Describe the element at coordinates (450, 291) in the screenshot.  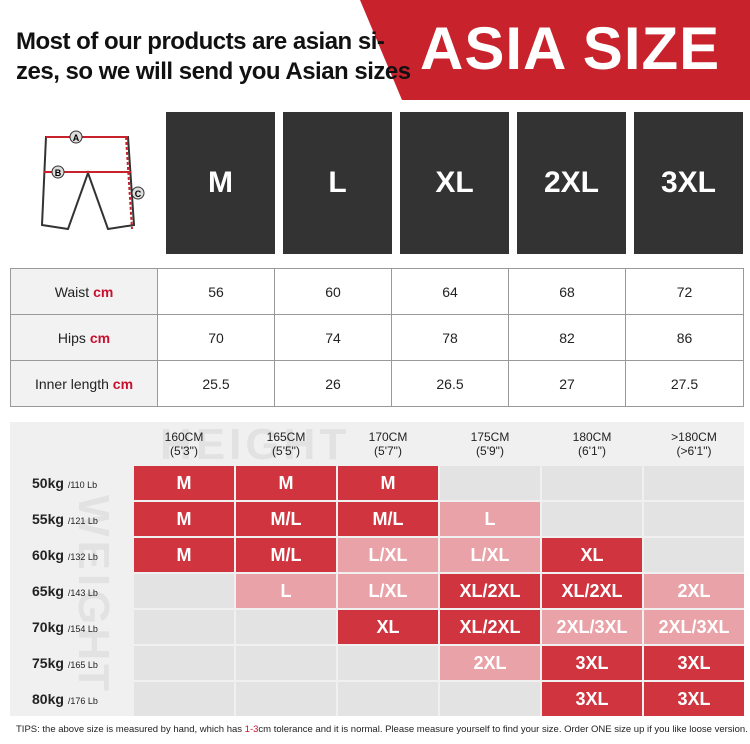
I see `measure-value: 64` at that location.